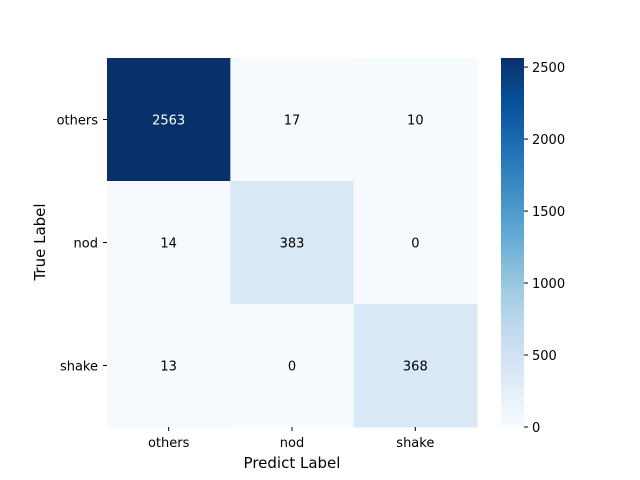  What do you see at coordinates (86, 244) in the screenshot?
I see `y-tick-label: nod` at bounding box center [86, 244].